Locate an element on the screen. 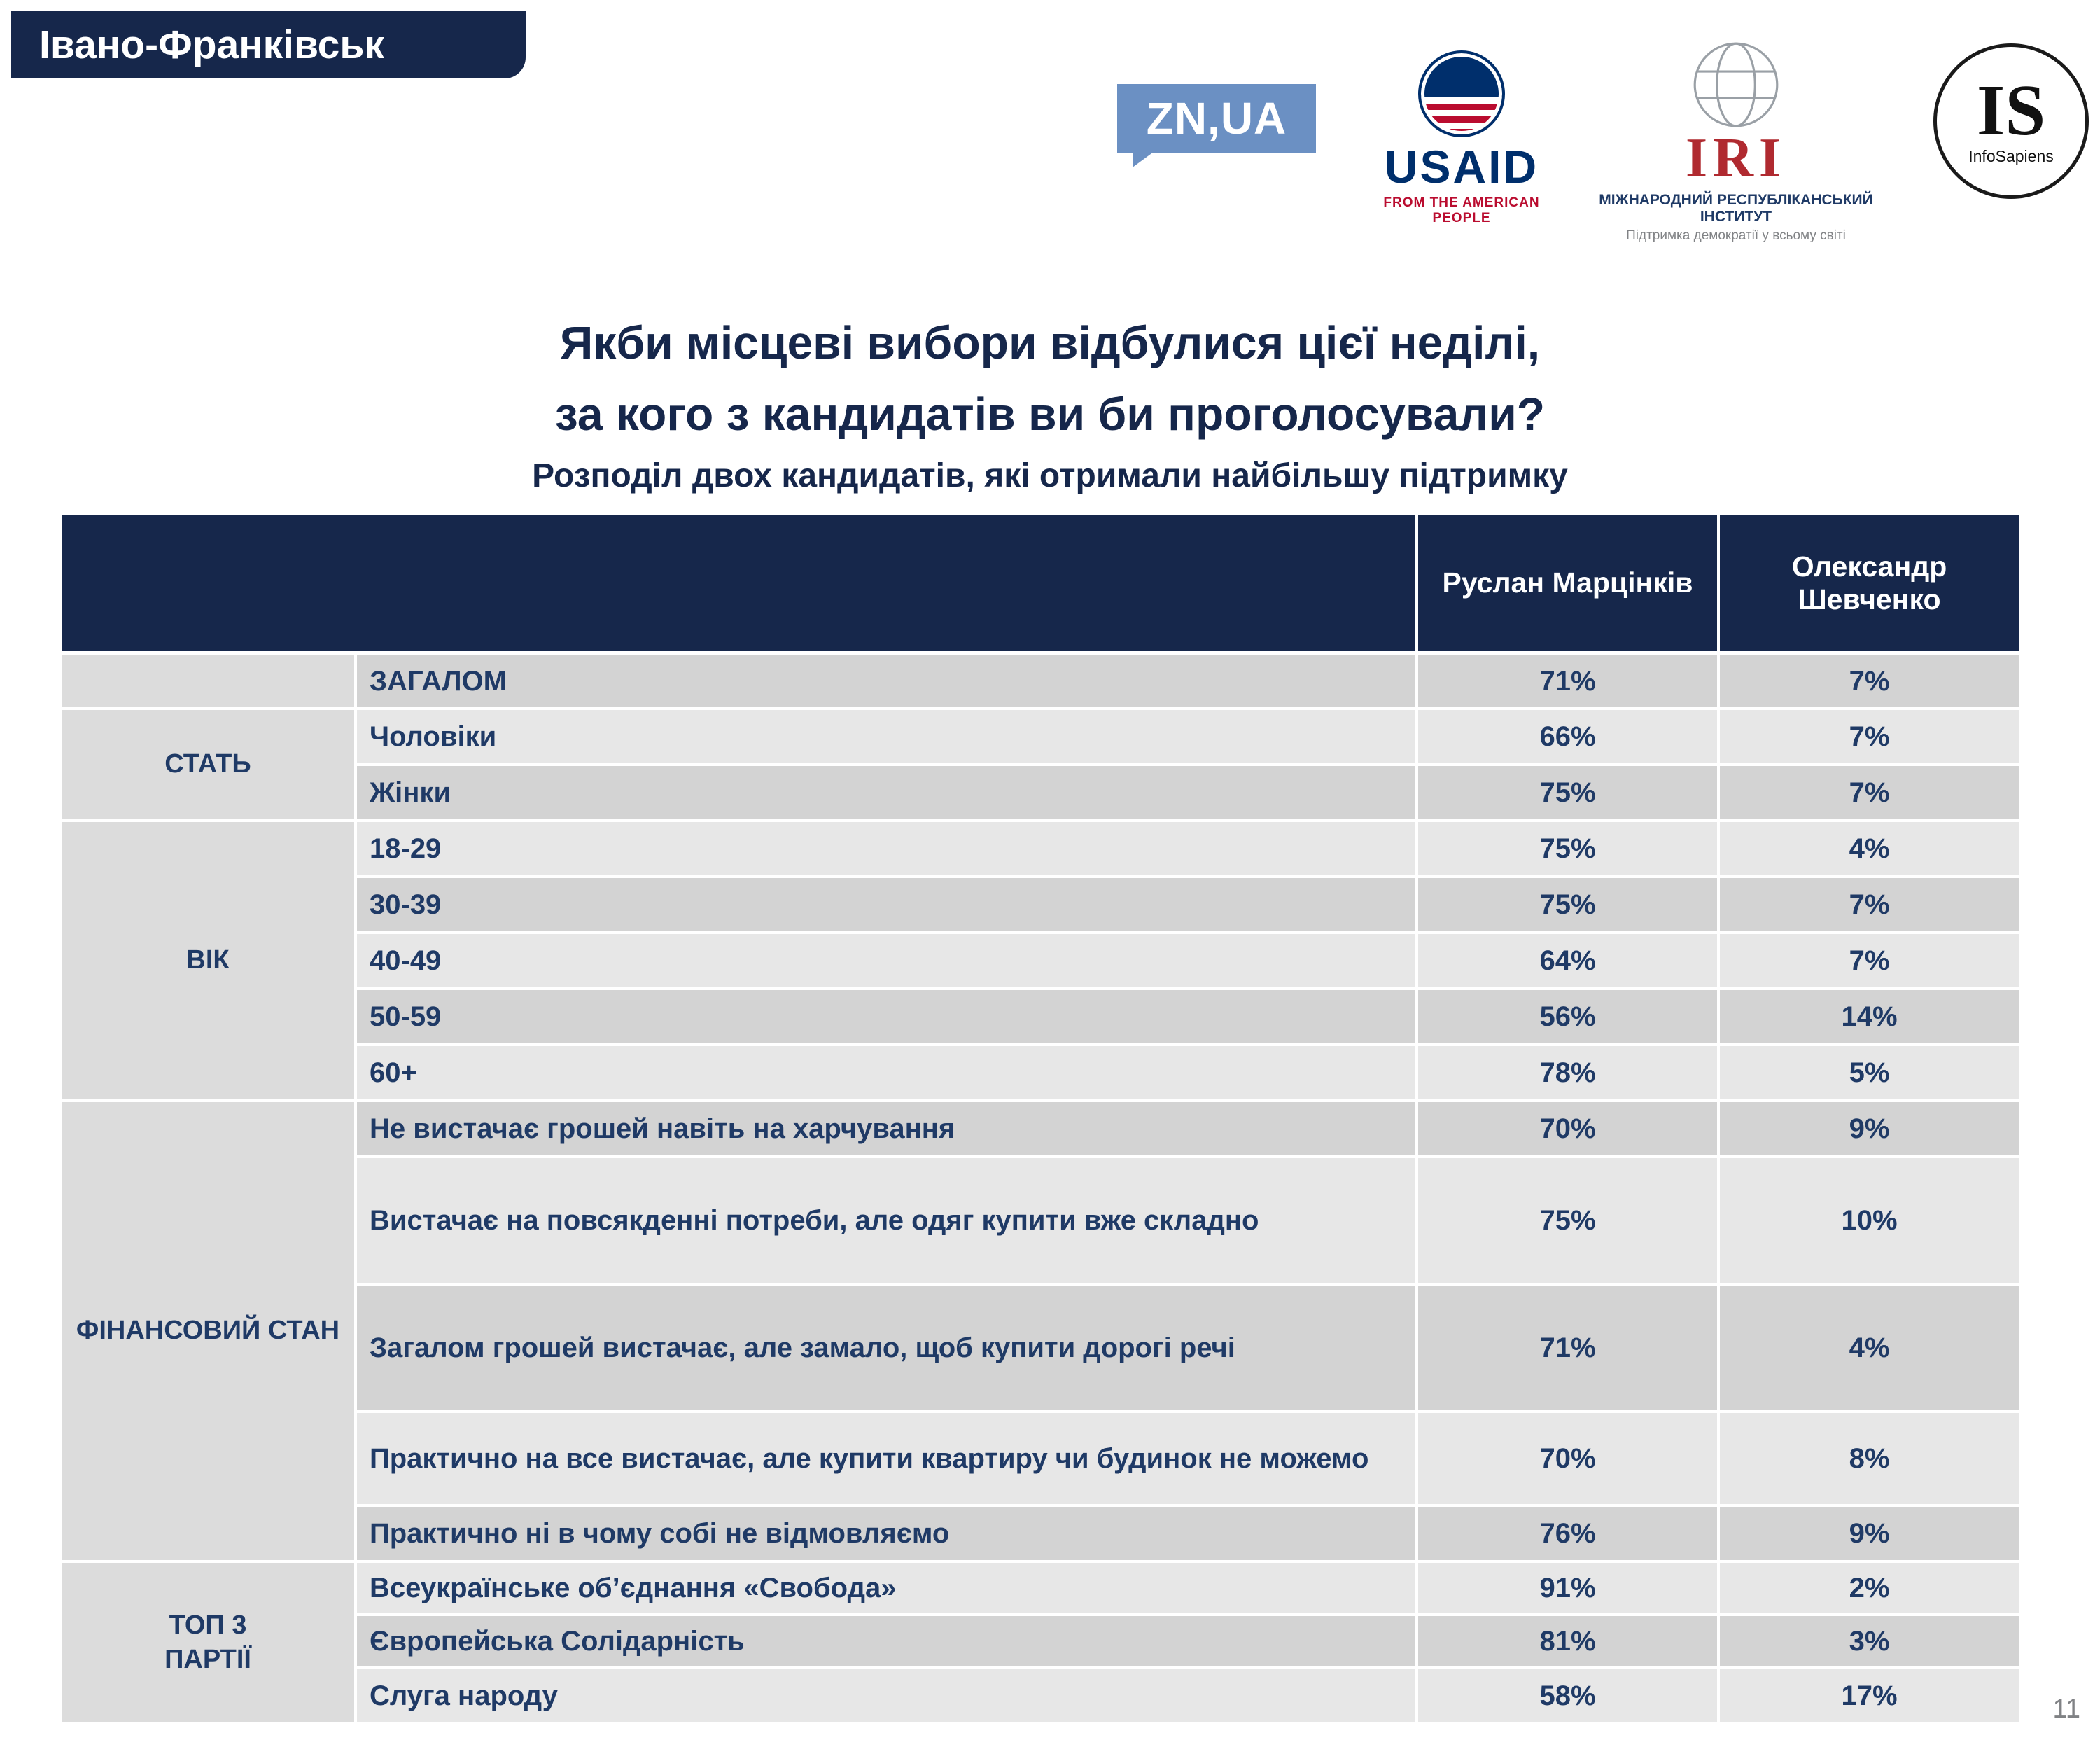 Image resolution: width=2100 pixels, height=1740 pixels. value-cell-martsinkiv: 81% is located at coordinates (1567, 1641).